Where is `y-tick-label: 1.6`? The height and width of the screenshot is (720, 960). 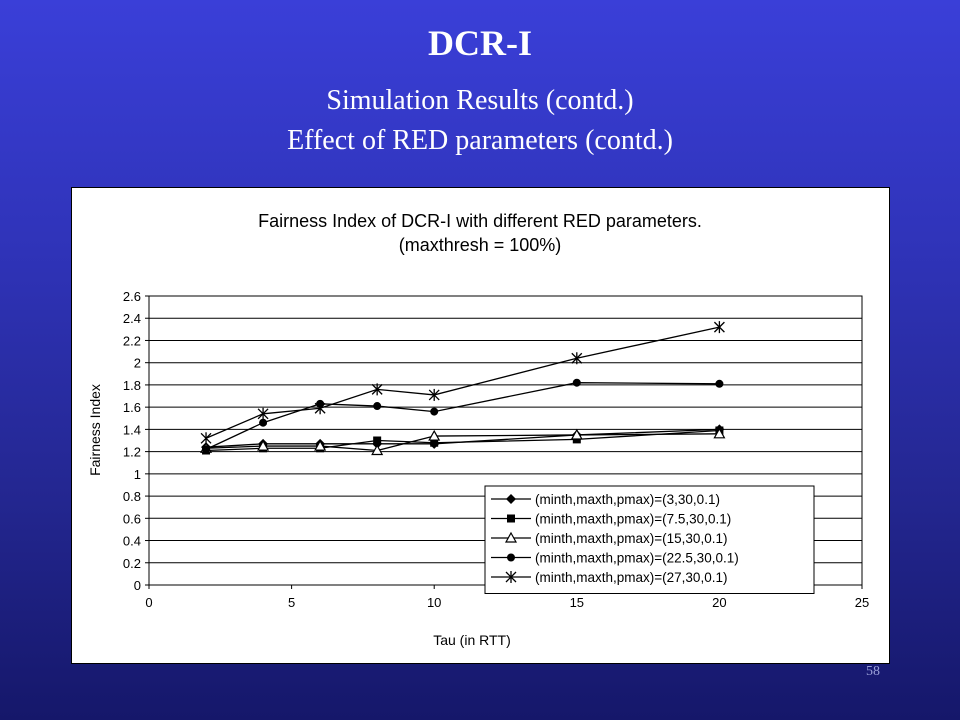
y-tick-label: 1.6 is located at coordinates (132, 407).